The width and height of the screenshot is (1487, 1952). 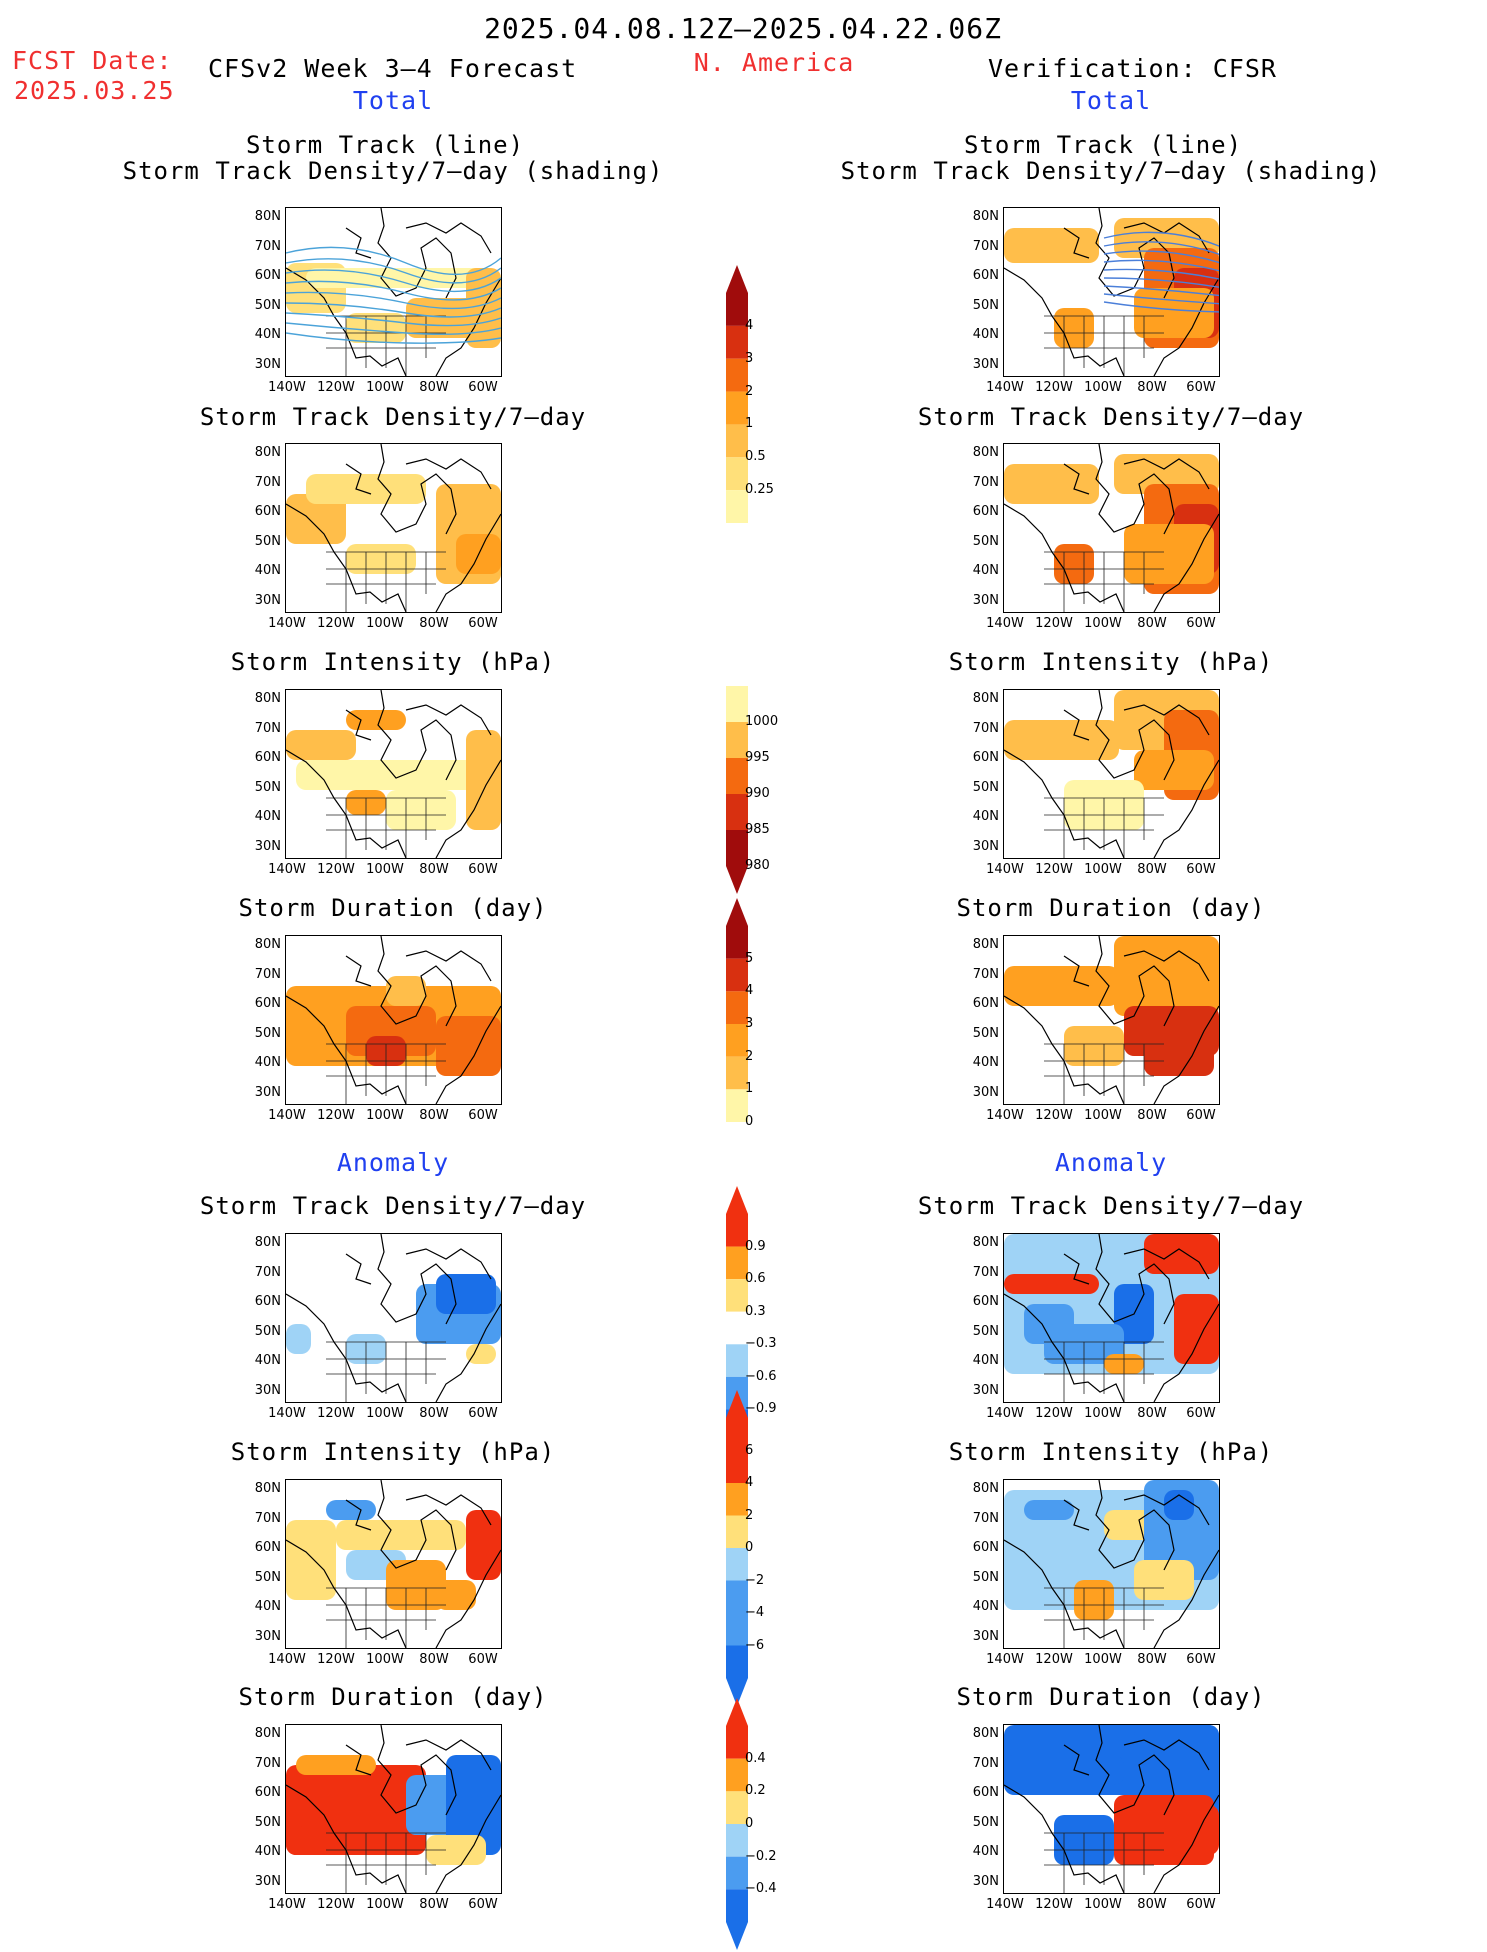 What do you see at coordinates (749, 325) in the screenshot?
I see `colorbar-label: 4` at bounding box center [749, 325].